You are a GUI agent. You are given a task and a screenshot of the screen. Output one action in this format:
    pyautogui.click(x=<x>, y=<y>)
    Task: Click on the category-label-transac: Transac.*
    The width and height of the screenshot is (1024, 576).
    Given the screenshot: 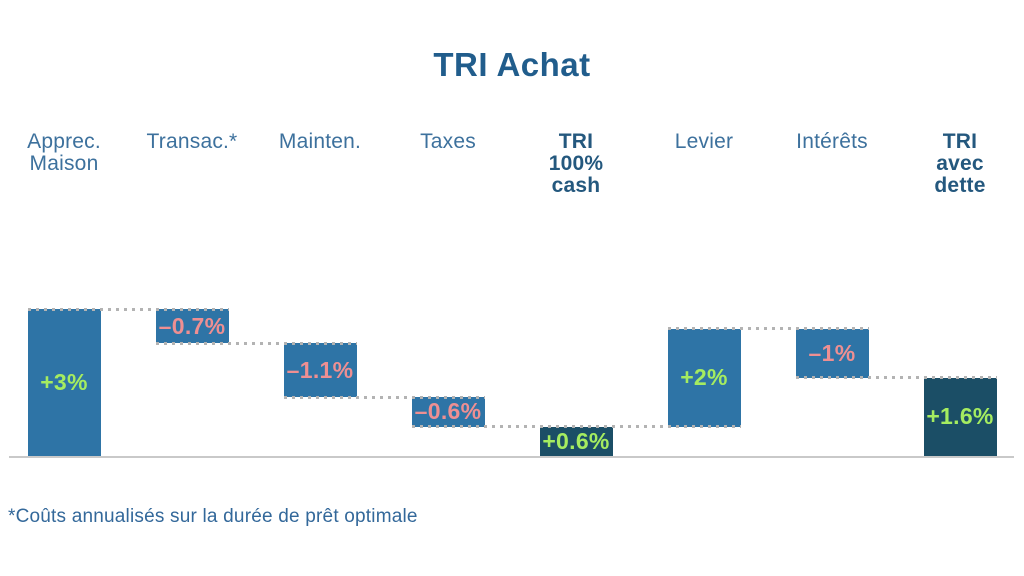 What is the action you would take?
    pyautogui.click(x=192, y=141)
    